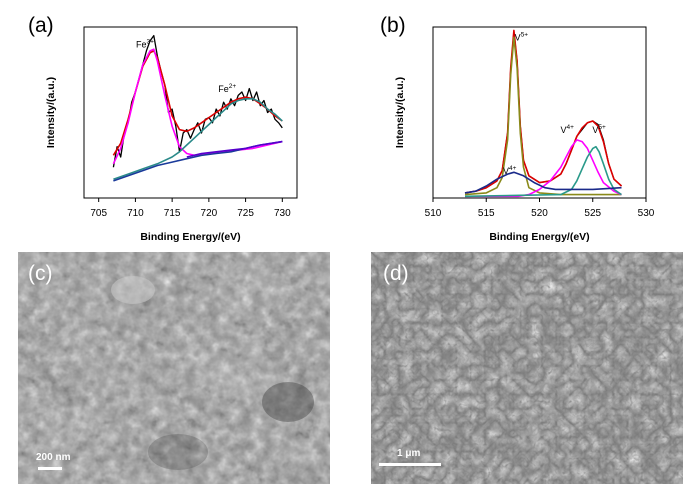 Image resolution: width=700 pixels, height=495 pixels. Describe the element at coordinates (414, 460) in the screenshot. I see `scale-bar-d: 1 μm` at that location.